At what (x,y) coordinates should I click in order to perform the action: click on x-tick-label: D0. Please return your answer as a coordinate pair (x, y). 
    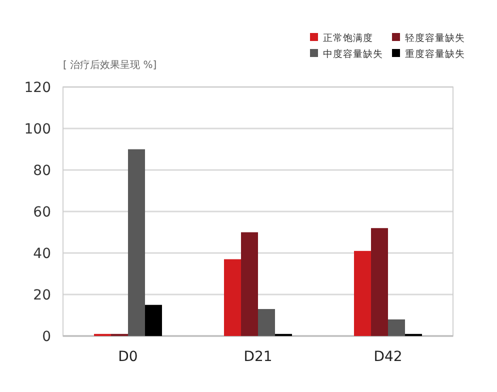
    Looking at the image, I should click on (128, 357).